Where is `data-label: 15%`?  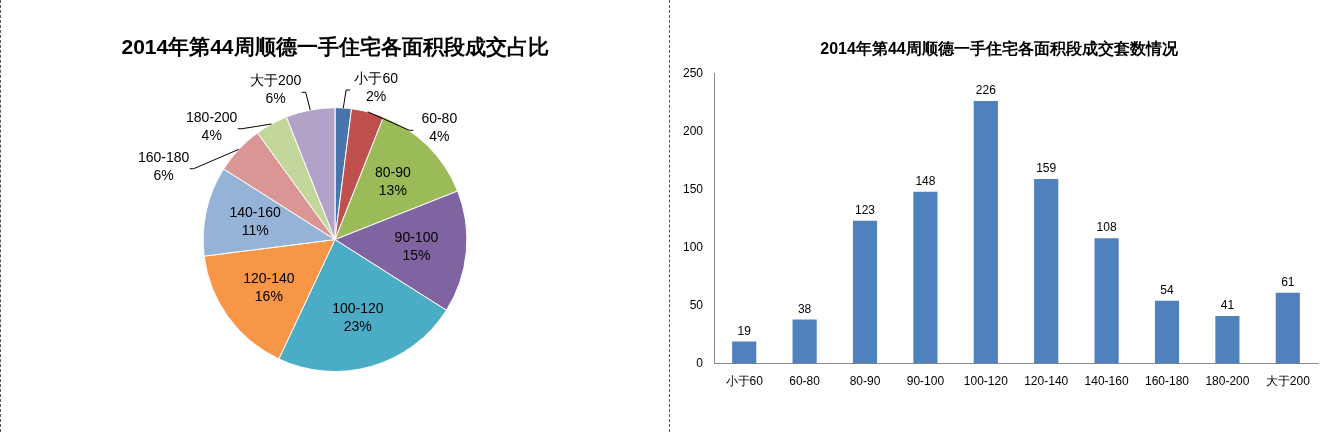 data-label: 15% is located at coordinates (416, 255).